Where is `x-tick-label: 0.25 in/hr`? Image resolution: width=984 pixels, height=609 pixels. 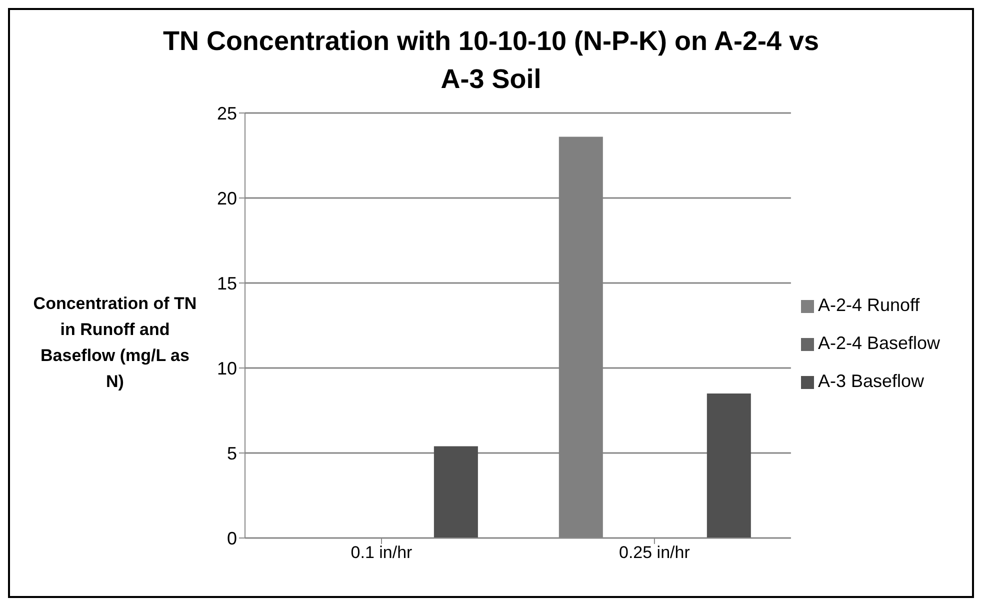 x-tick-label: 0.25 in/hr is located at coordinates (654, 552).